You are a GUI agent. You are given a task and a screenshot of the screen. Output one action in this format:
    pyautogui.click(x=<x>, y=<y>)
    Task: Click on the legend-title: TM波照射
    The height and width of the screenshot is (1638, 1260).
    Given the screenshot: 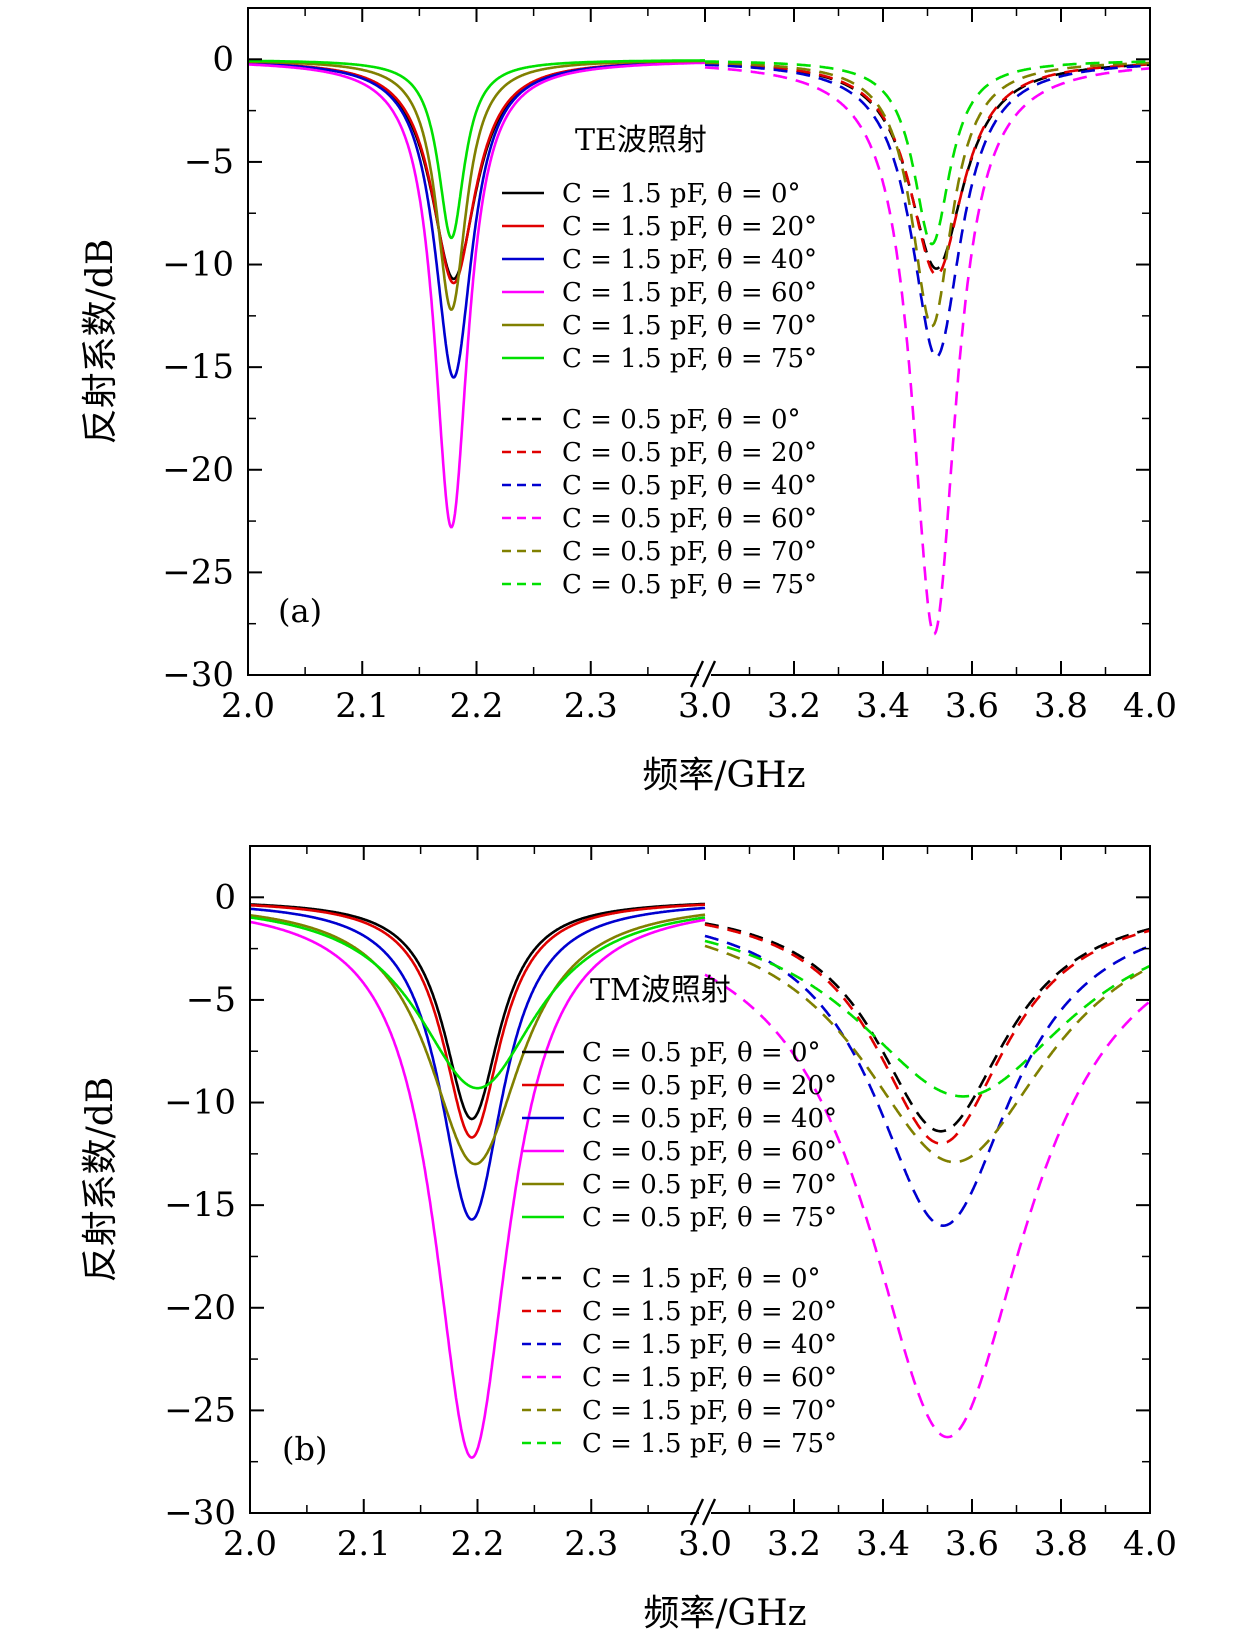 What is the action you would take?
    pyautogui.click(x=660, y=990)
    